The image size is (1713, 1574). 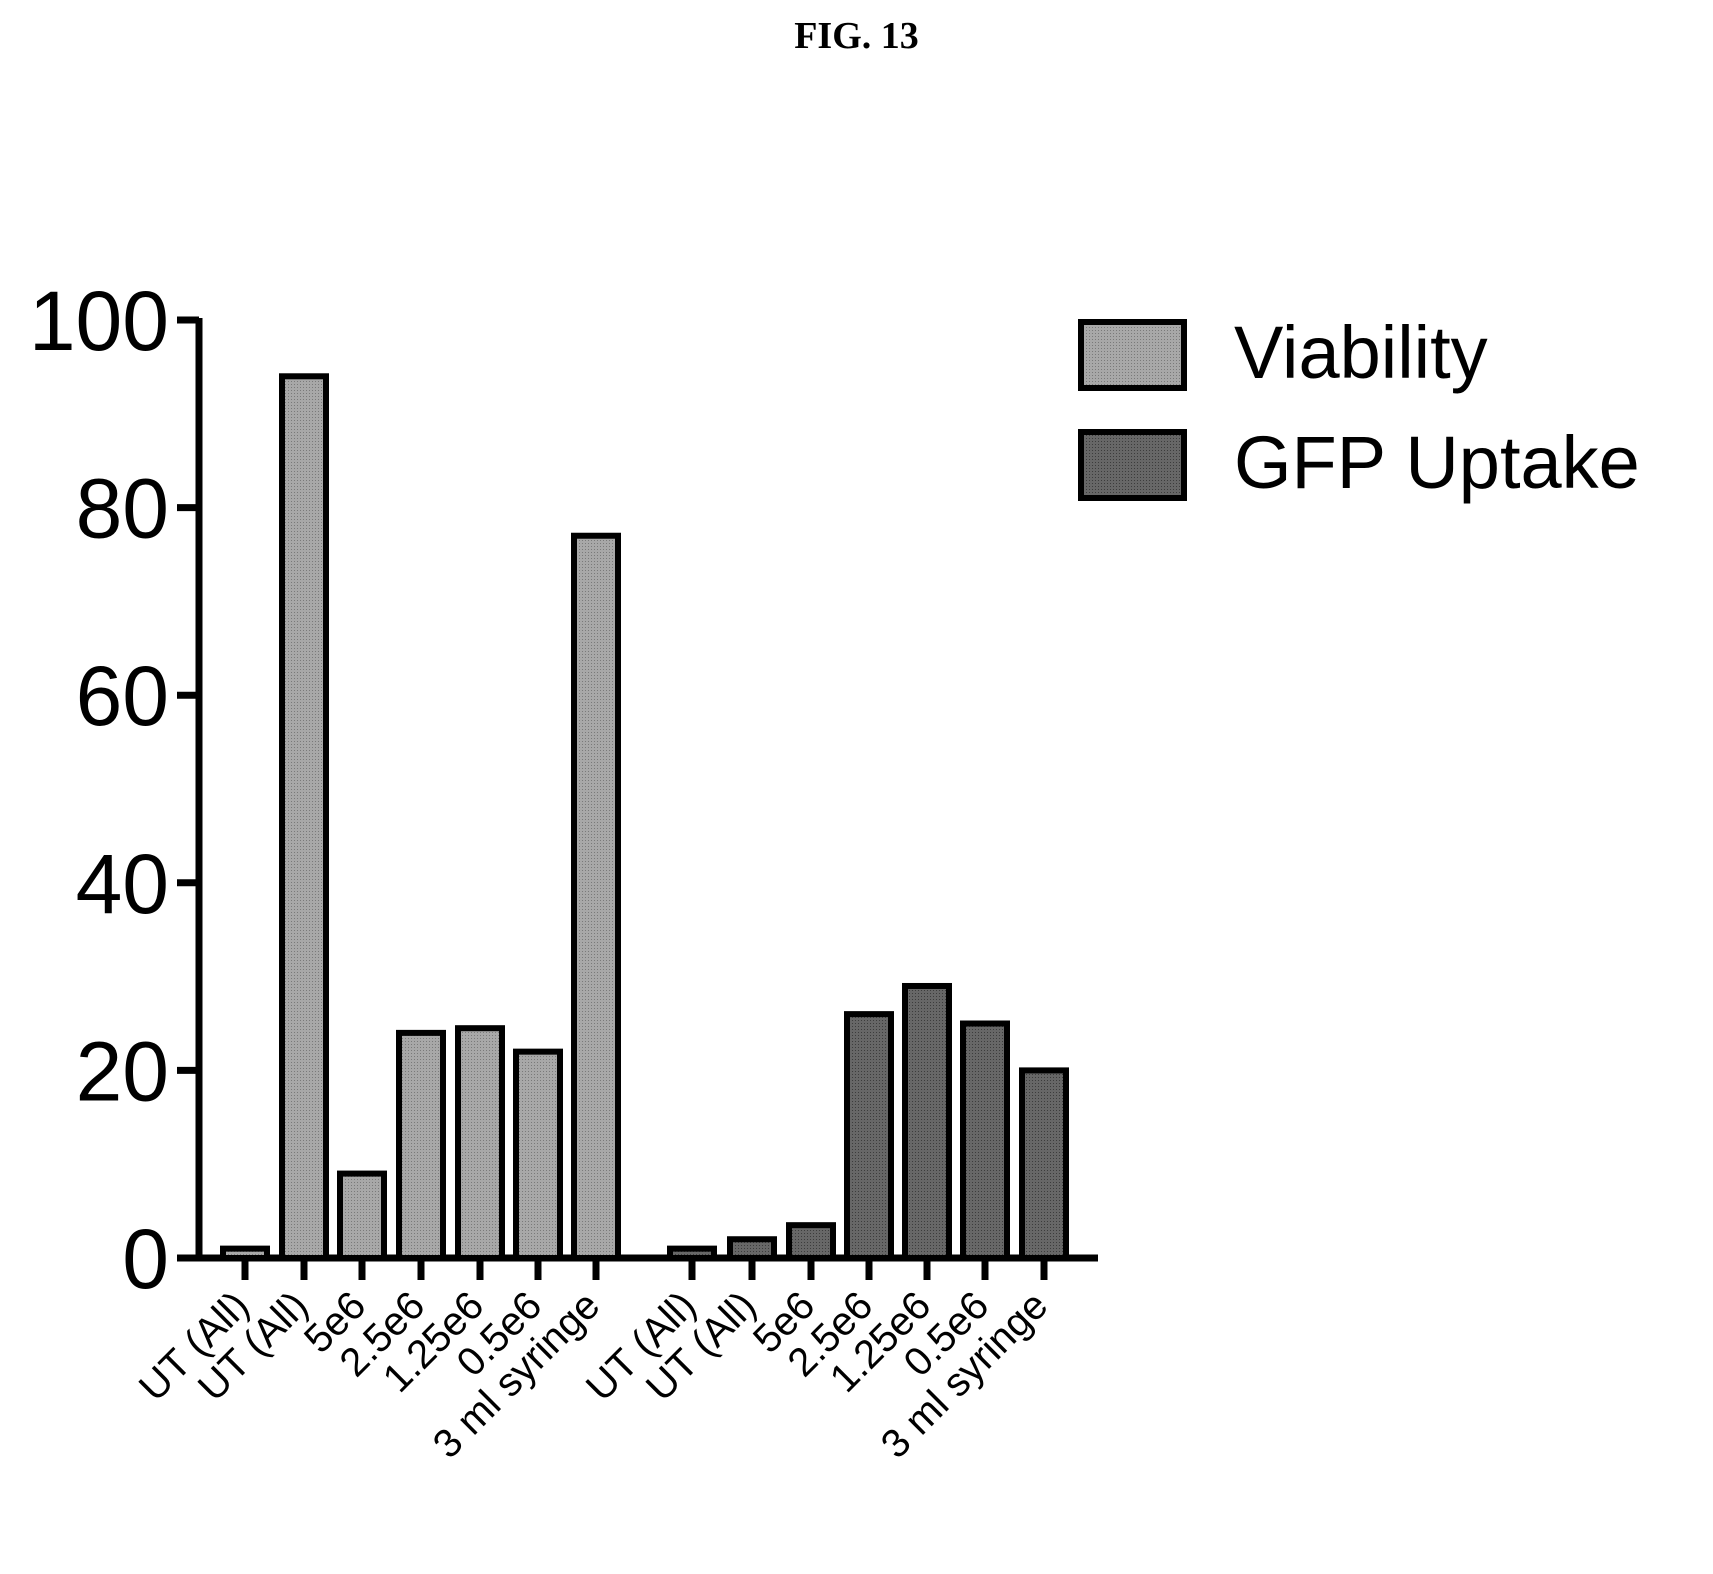 I want to click on x-axis, so click(x=647, y=1267).